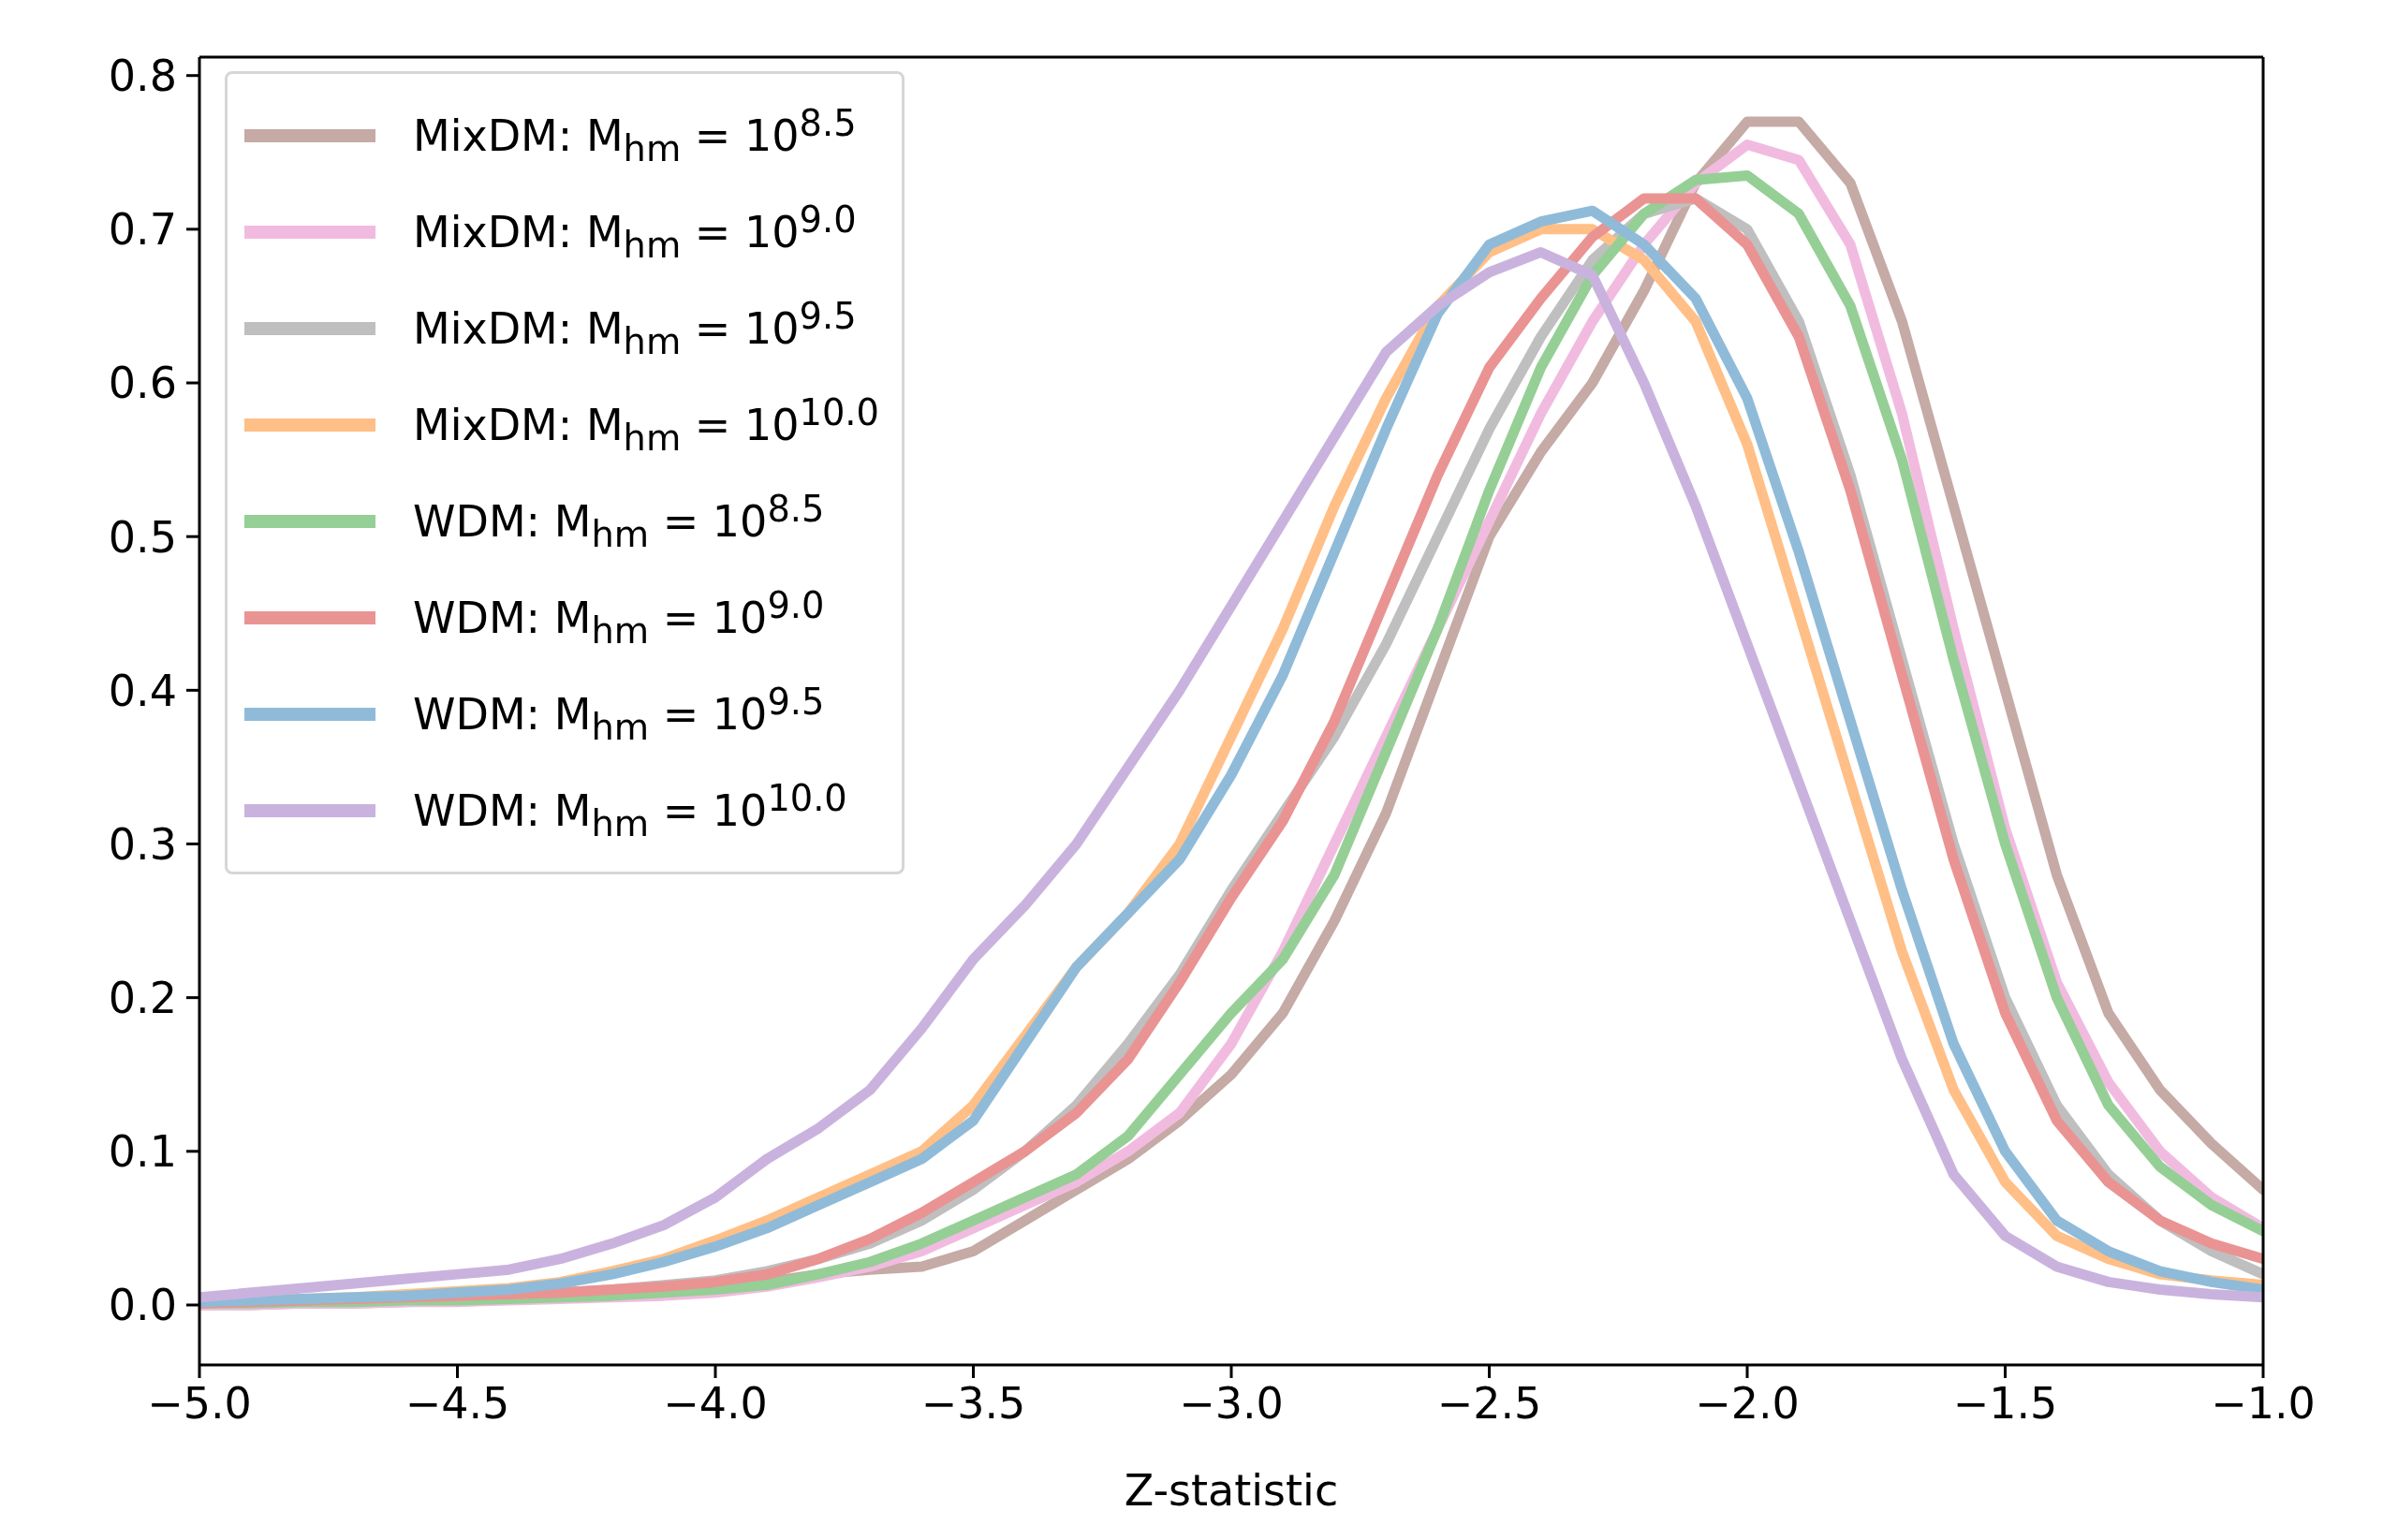  I want to click on x-tick-label: −4.5, so click(458, 1403).